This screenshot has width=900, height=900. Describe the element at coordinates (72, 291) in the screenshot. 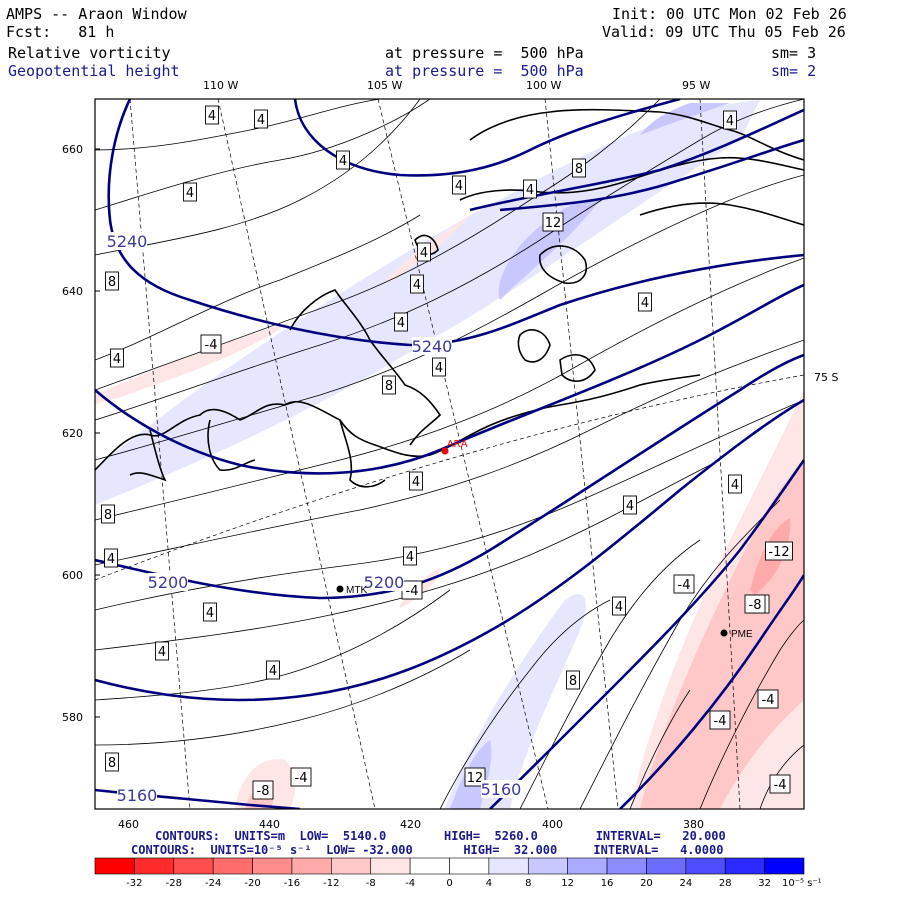

I see `y-label-640: 640` at that location.